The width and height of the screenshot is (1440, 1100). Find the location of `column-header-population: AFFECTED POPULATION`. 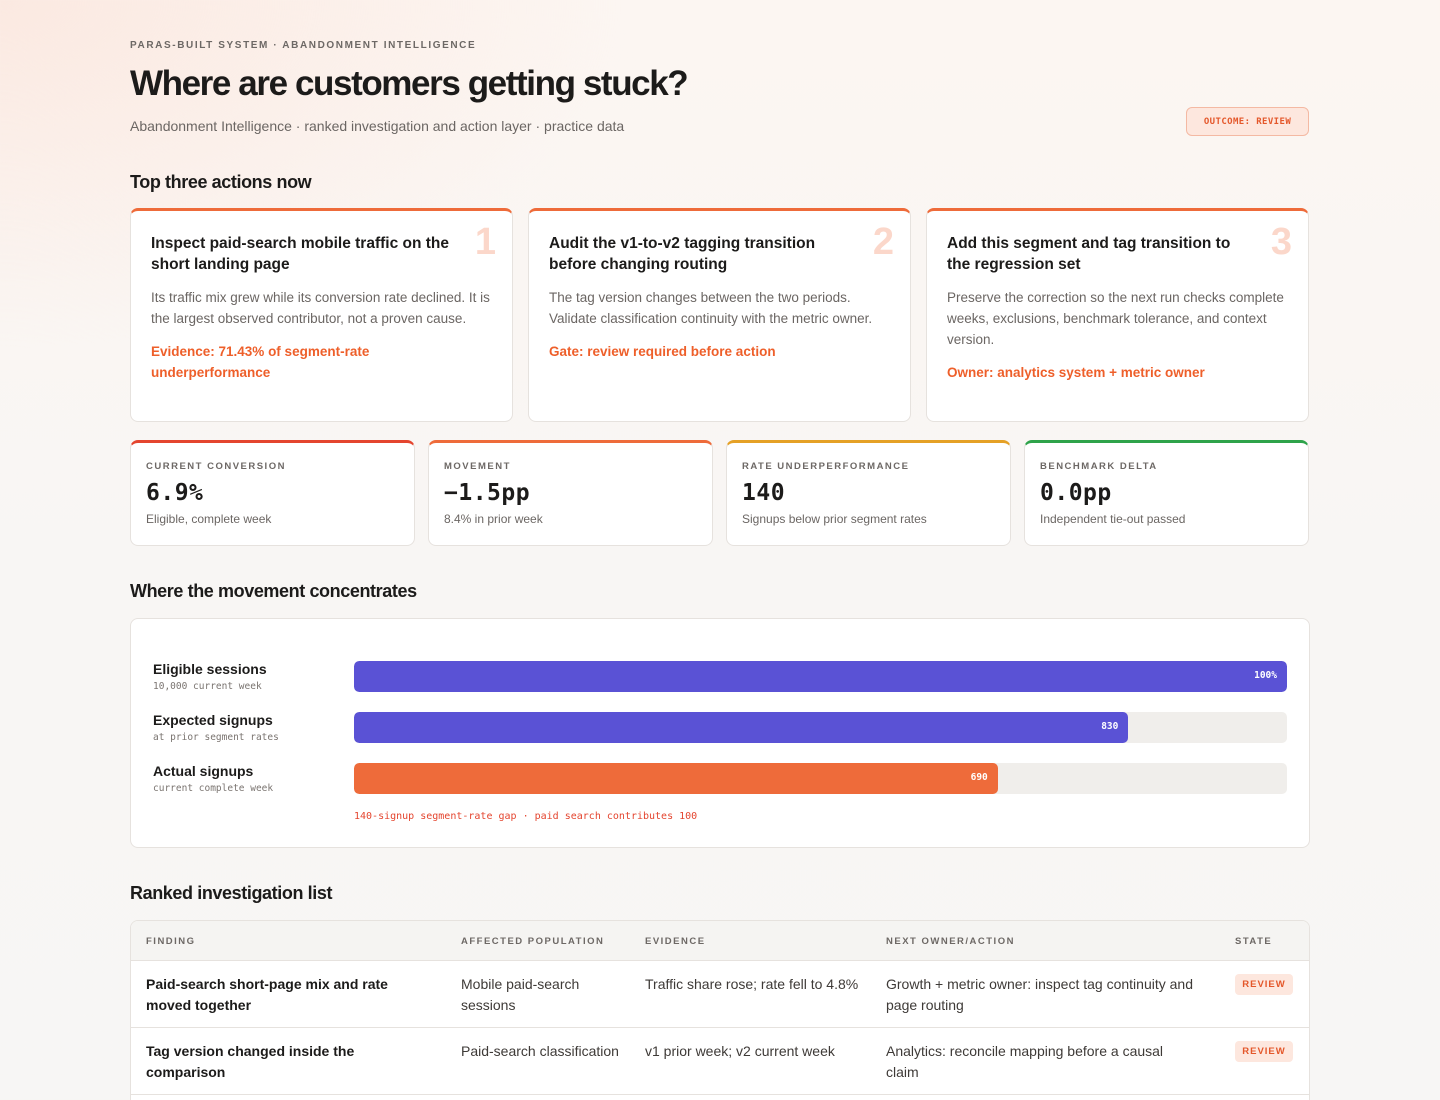

column-header-population: AFFECTED POPULATION is located at coordinates (533, 941).